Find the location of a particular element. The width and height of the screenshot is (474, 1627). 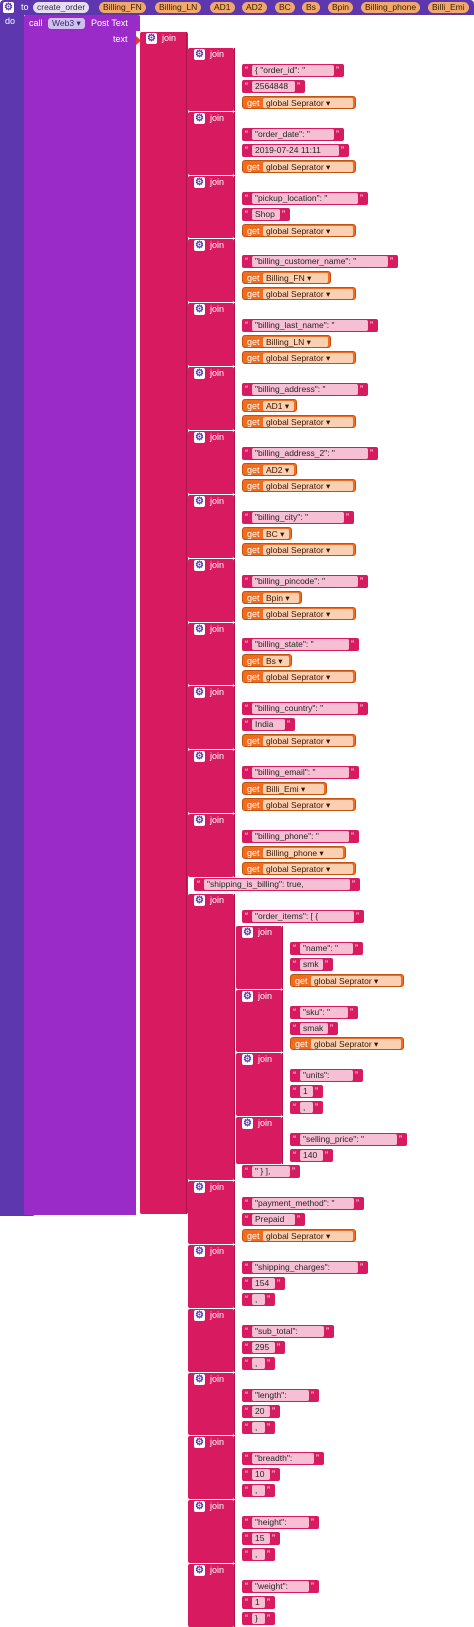

text-value-field: smak is located at coordinates (314, 1028).